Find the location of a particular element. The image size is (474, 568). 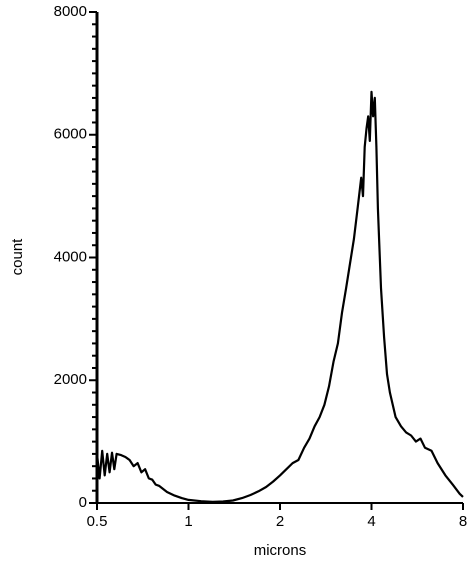

y-tick-label: 4000 is located at coordinates (70, 256).